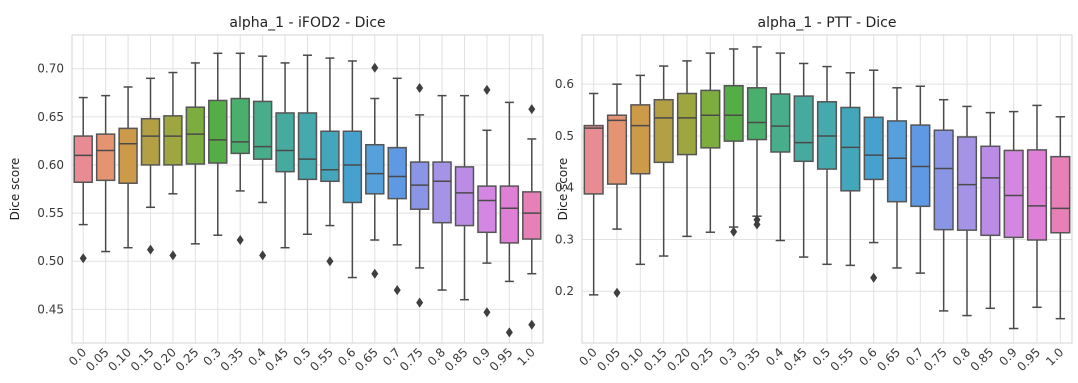 This screenshot has width=1078, height=383. Describe the element at coordinates (827, 23) in the screenshot. I see `chart-title: alpha_1 - PTT - Dice` at that location.